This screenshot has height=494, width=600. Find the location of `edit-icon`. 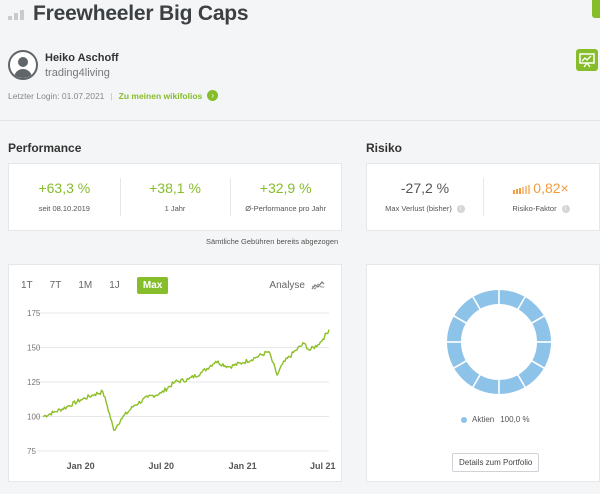

edit-icon is located at coordinates (596, 9).